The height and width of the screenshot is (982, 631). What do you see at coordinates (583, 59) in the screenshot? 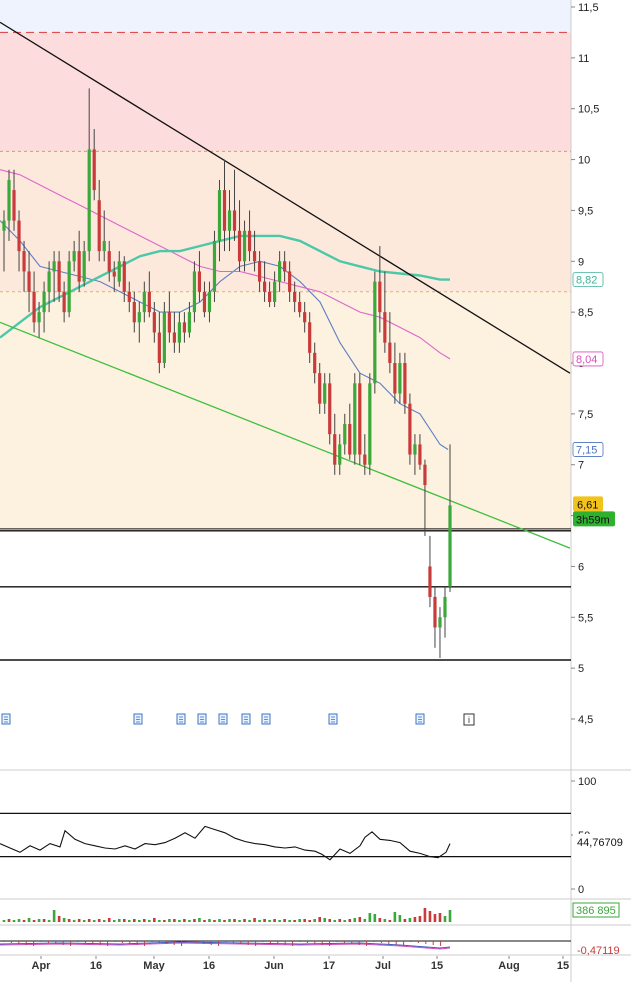
I see `y-tick-label: 11` at bounding box center [583, 59].